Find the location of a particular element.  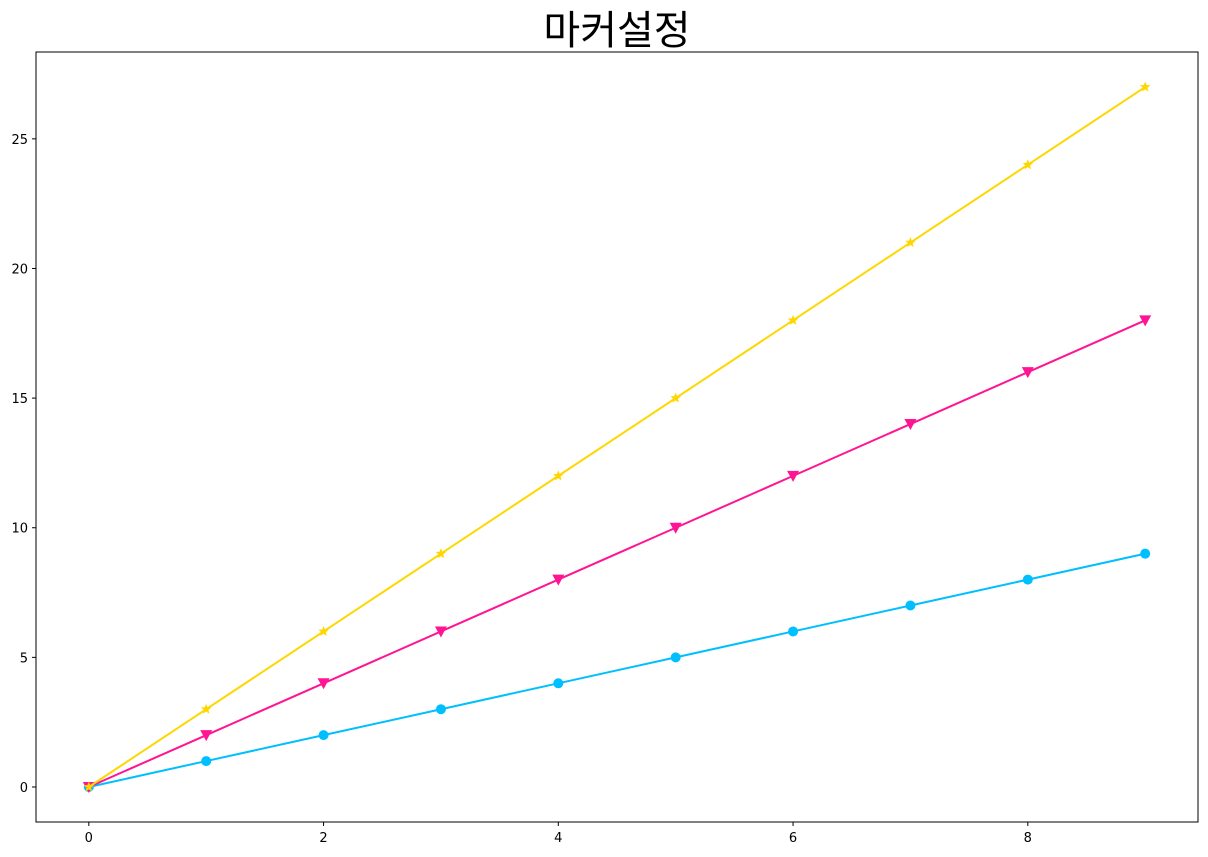

chart-title: 마커설정 is located at coordinates (616, 31).